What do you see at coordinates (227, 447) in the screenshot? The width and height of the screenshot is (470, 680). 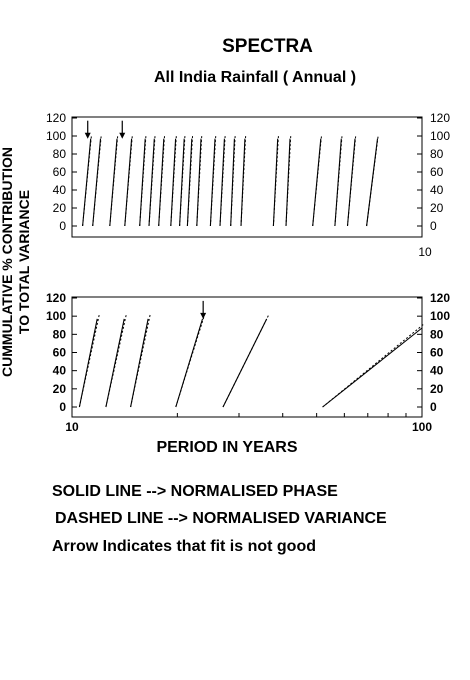 I see `x-axis-label: PERIOD IN YEARS` at bounding box center [227, 447].